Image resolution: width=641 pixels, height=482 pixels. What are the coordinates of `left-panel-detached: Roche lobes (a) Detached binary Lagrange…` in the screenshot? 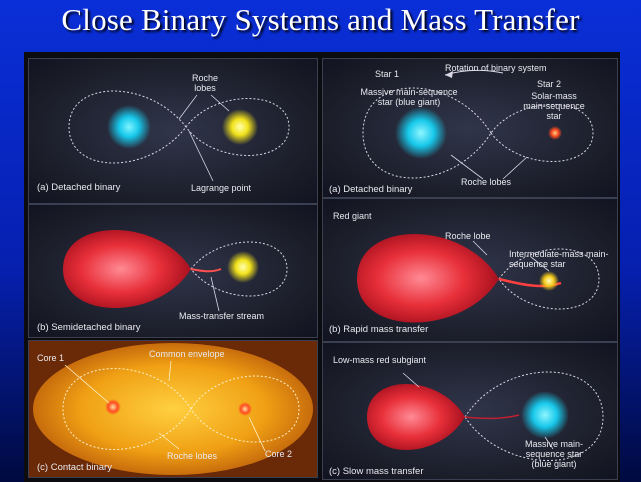 It's located at (173, 131).